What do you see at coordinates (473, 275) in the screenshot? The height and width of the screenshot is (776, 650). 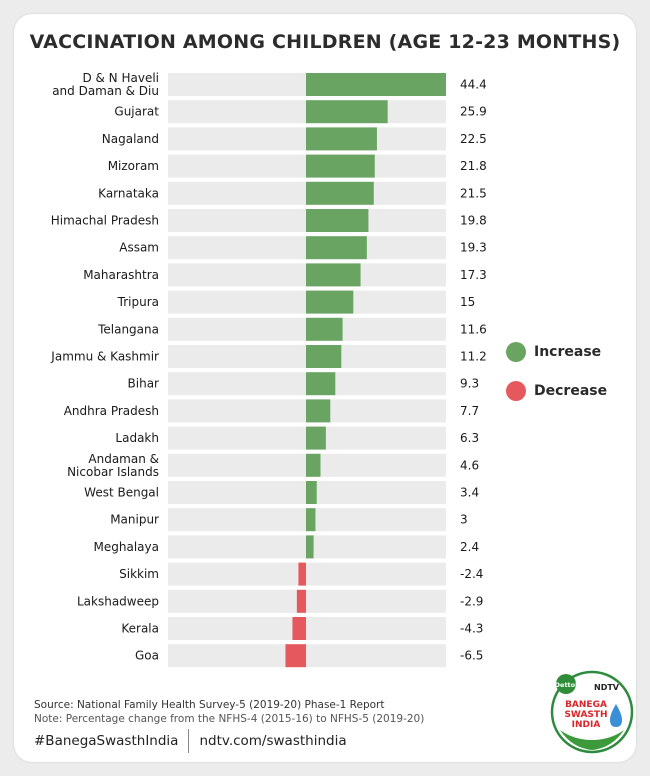 I see `value-label: 17.3` at bounding box center [473, 275].